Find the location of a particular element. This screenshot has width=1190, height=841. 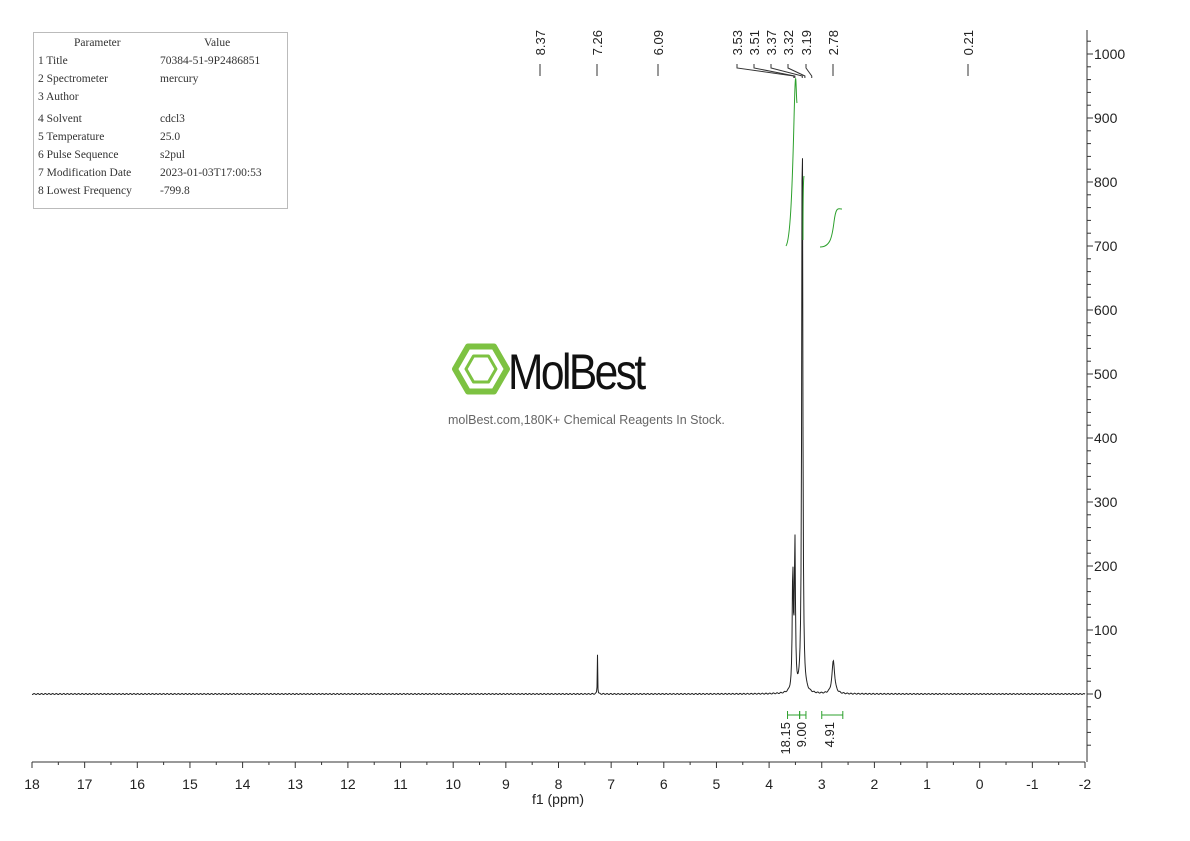

x-tick-label: 0 is located at coordinates (980, 784).